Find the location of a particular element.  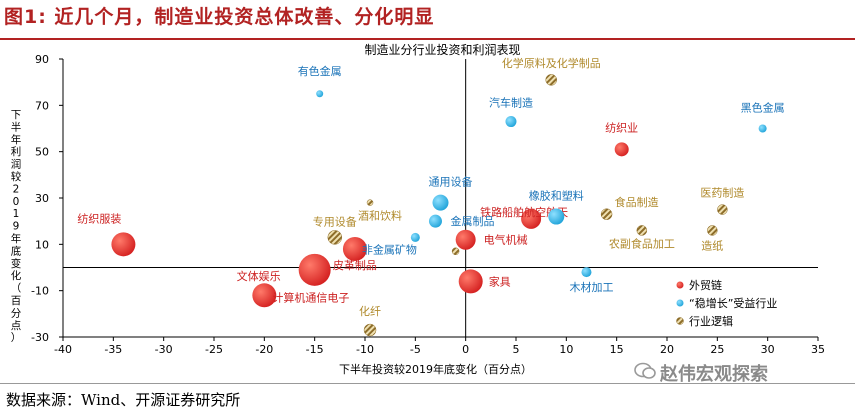

y-tick-label: 70 is located at coordinates (42, 105).